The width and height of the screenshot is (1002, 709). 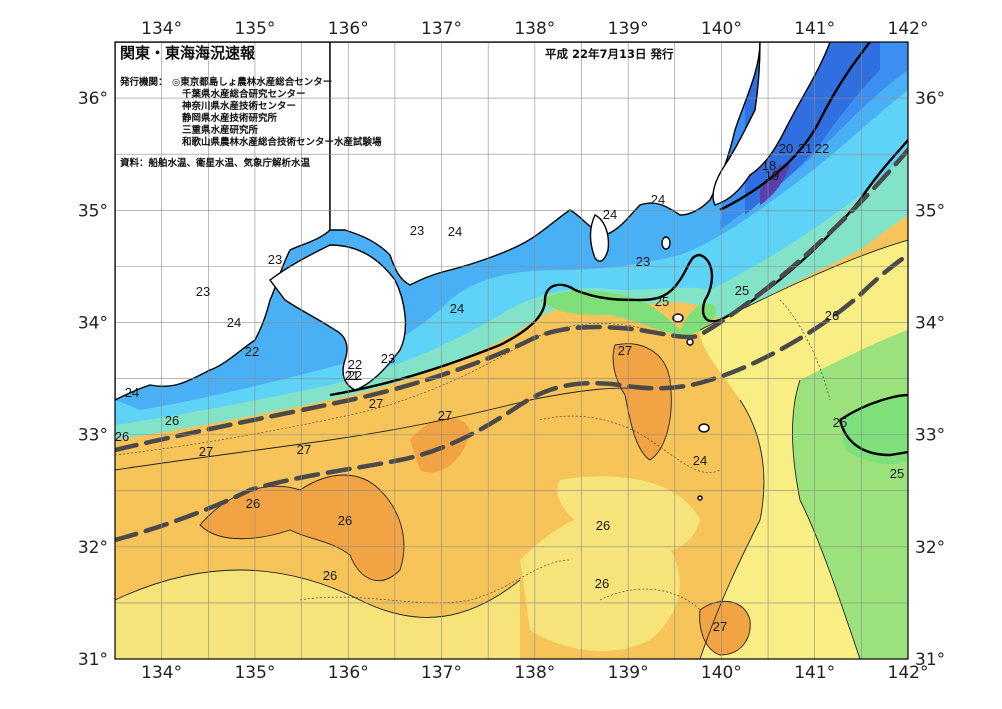 I want to click on island-mikura, so click(x=690, y=342).